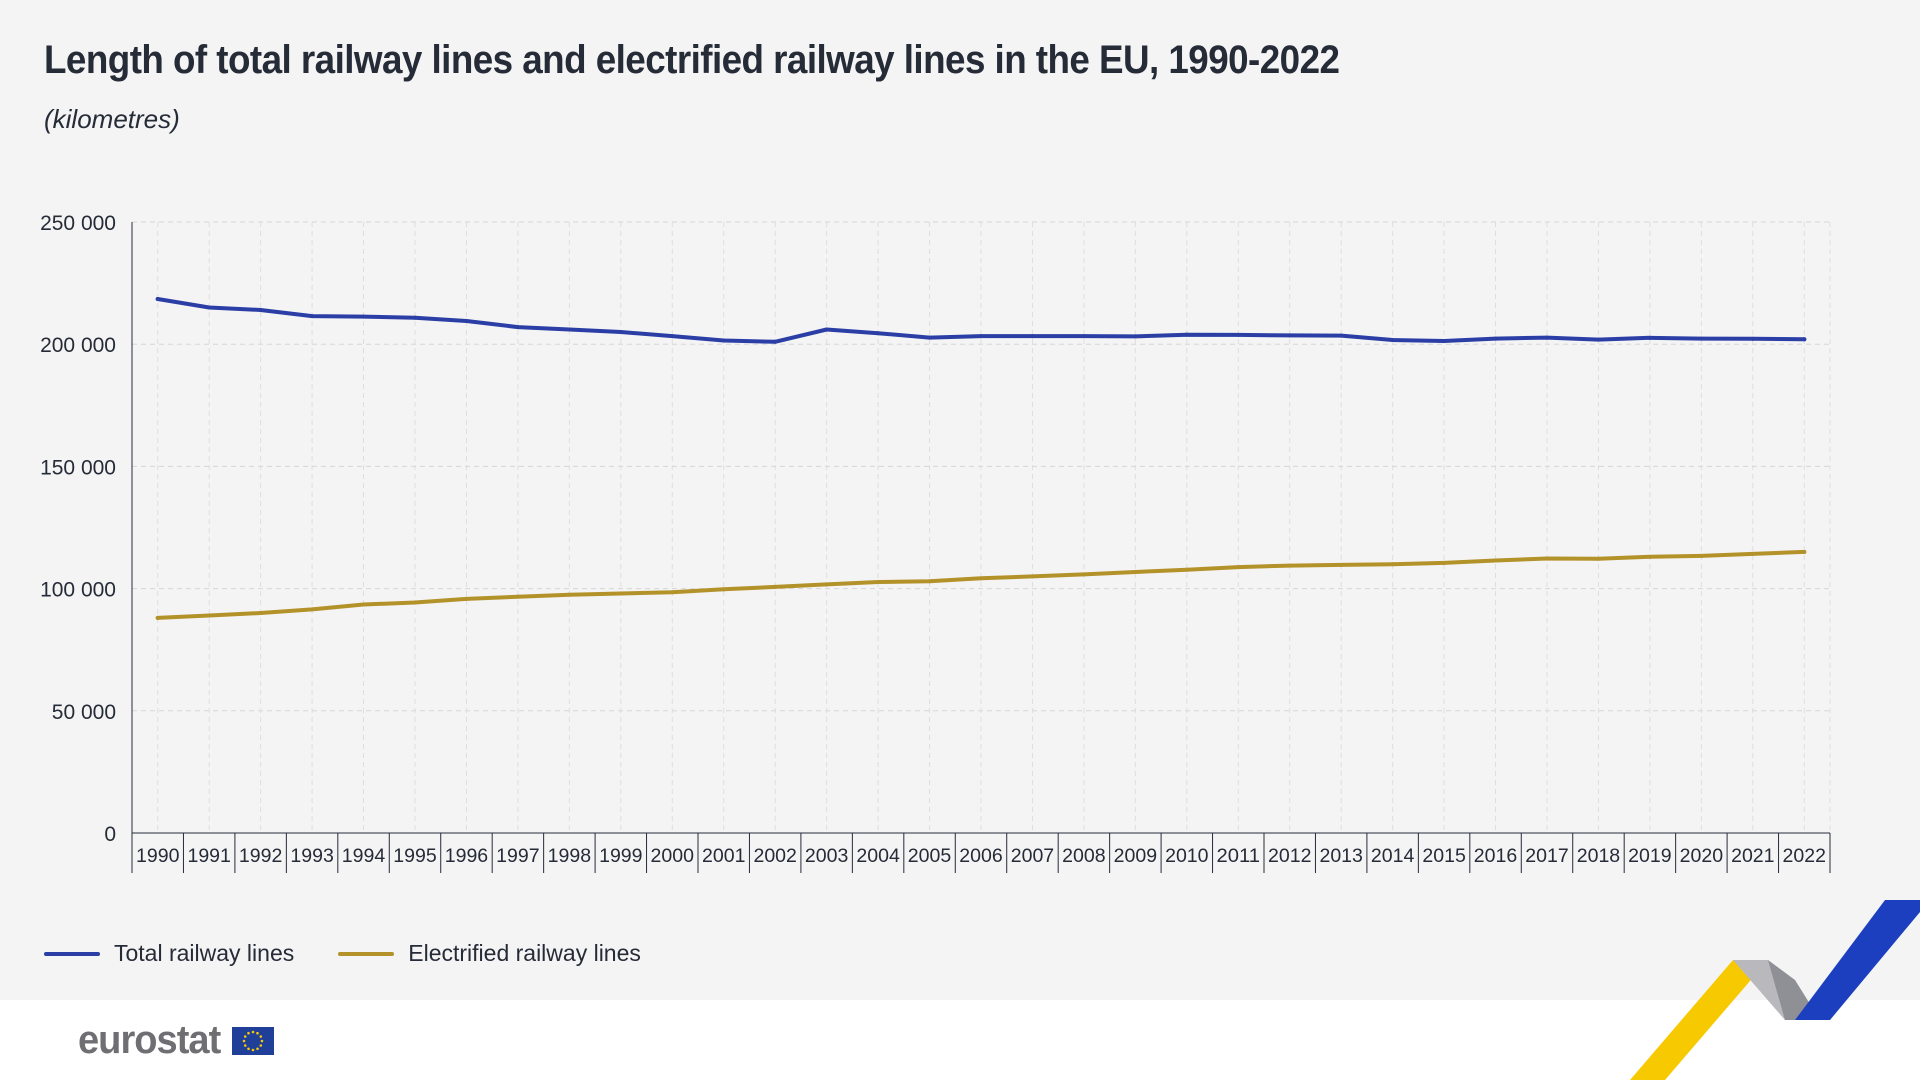 The image size is (1920, 1080). Describe the element at coordinates (1238, 856) in the screenshot. I see `x-tick-label: 2011` at that location.